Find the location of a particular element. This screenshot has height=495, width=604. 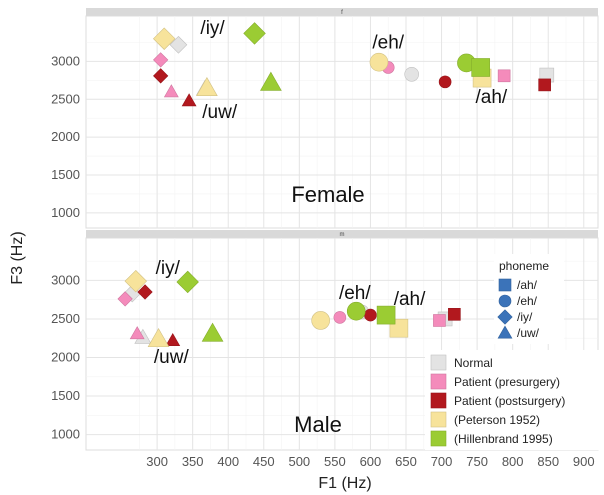

source-legend-background is located at coordinates (512, 400).